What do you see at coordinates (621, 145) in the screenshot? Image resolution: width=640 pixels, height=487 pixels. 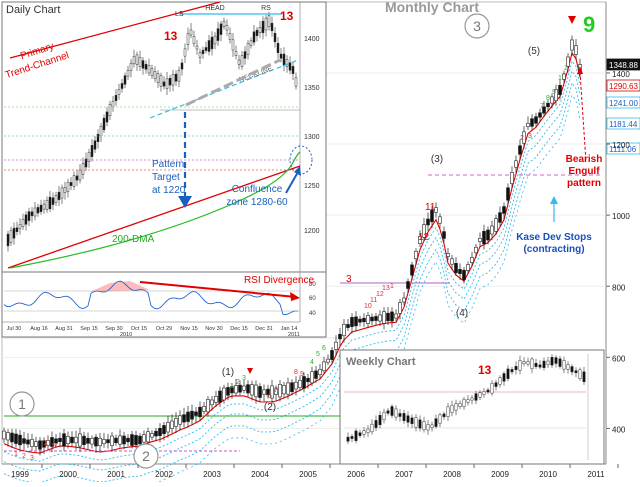 I see `y-tick-label: 1200` at bounding box center [621, 145].